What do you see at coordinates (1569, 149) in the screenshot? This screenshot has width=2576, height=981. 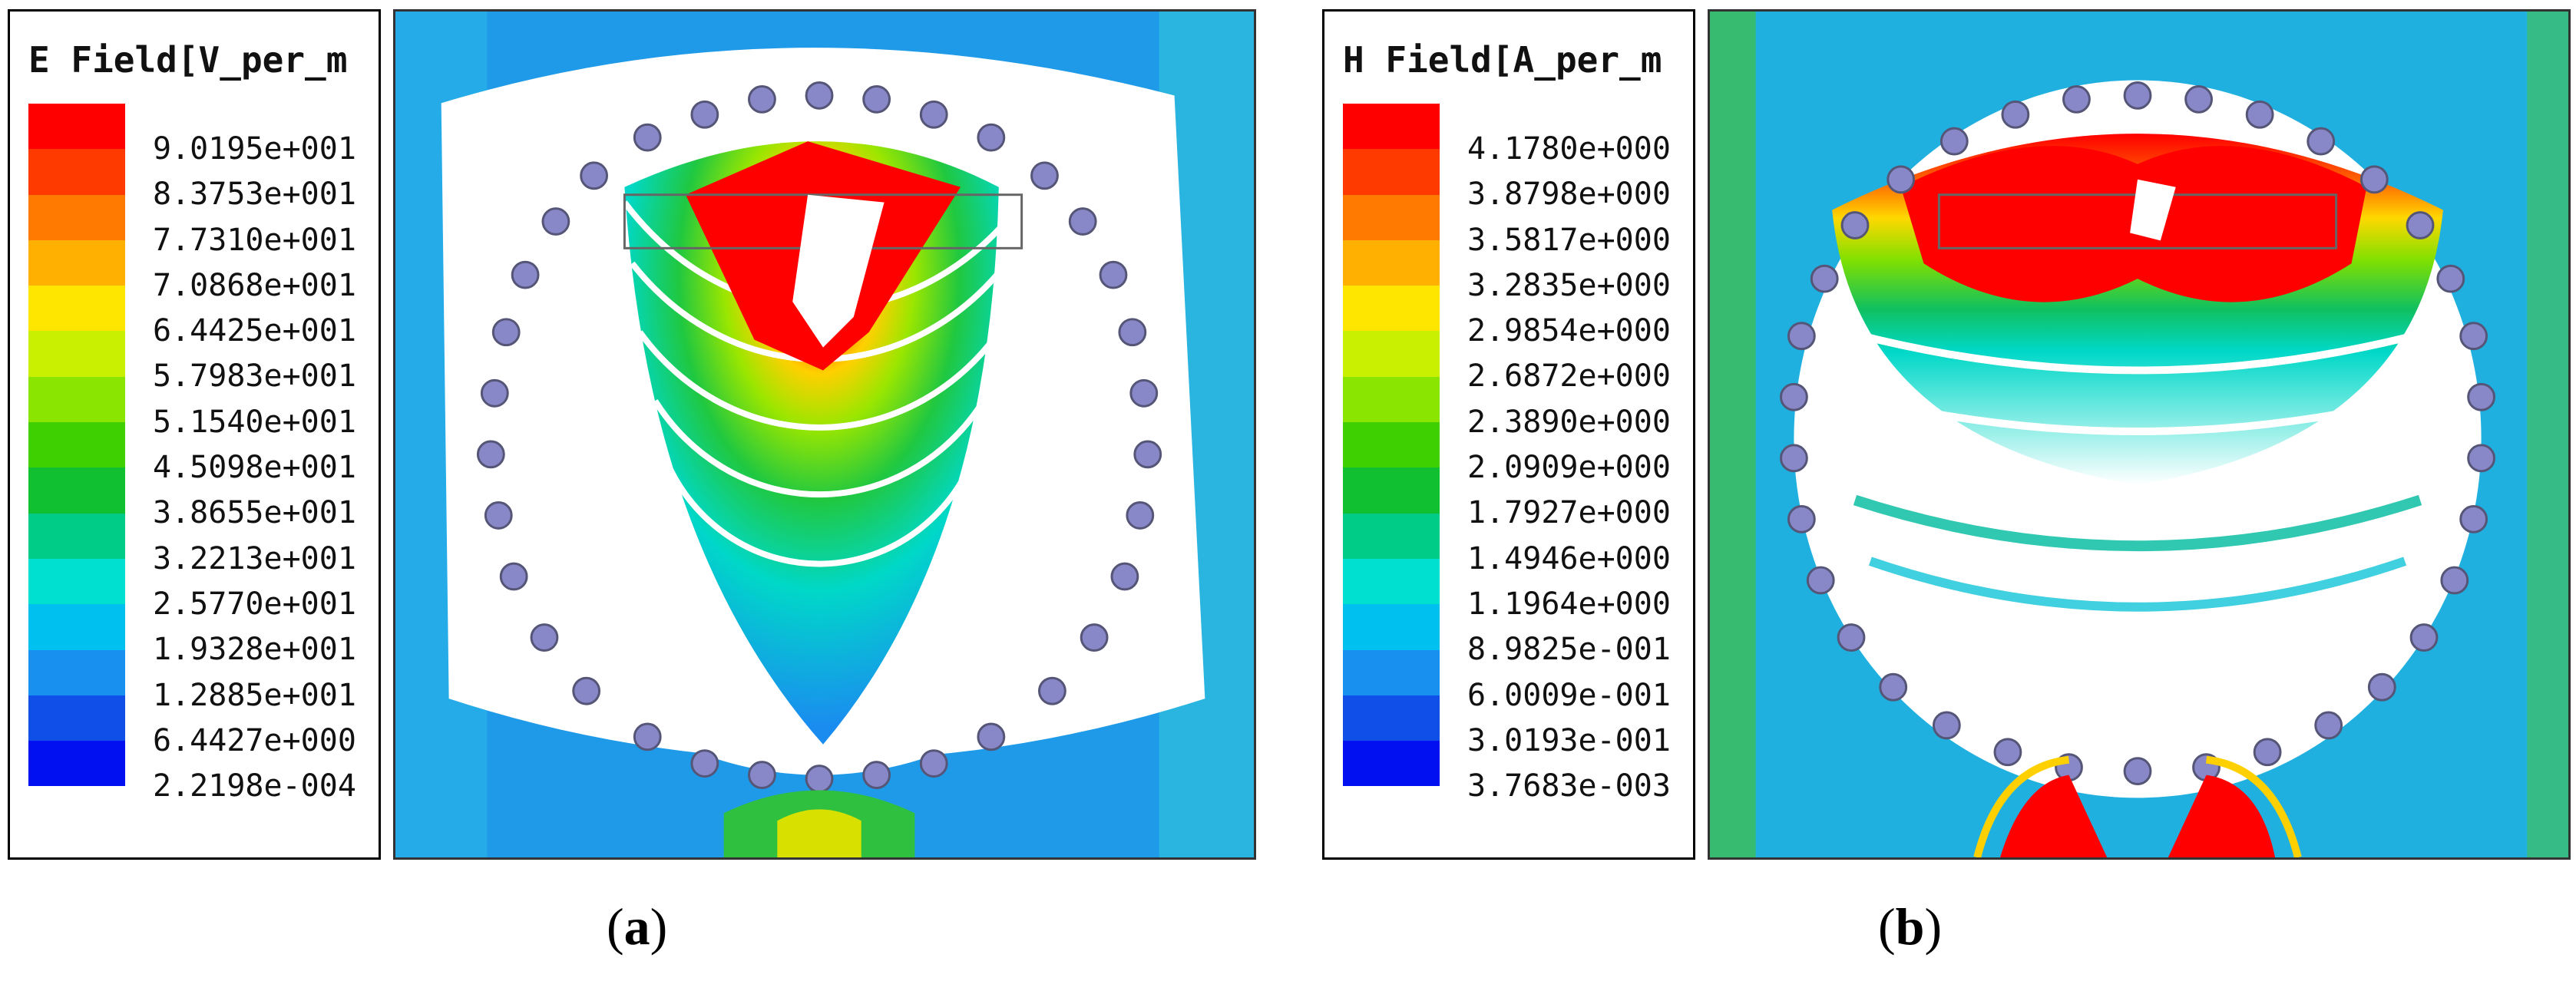 I see `legend-label: 4.1780e+000` at bounding box center [1569, 149].